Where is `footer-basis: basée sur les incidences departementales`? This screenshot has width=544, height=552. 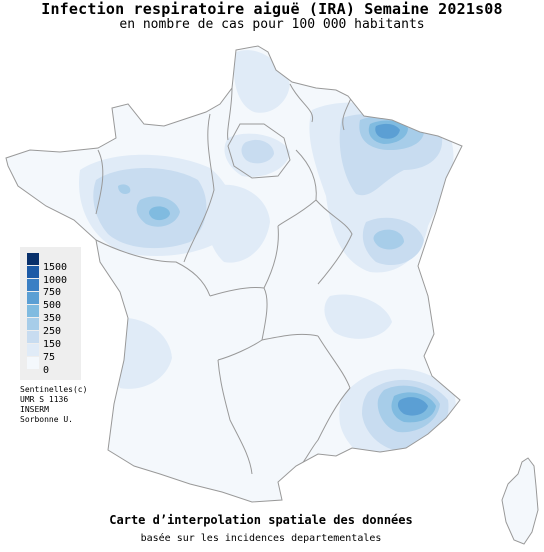
footer-basis: basée sur les incidences departementales is located at coordinates (261, 538).